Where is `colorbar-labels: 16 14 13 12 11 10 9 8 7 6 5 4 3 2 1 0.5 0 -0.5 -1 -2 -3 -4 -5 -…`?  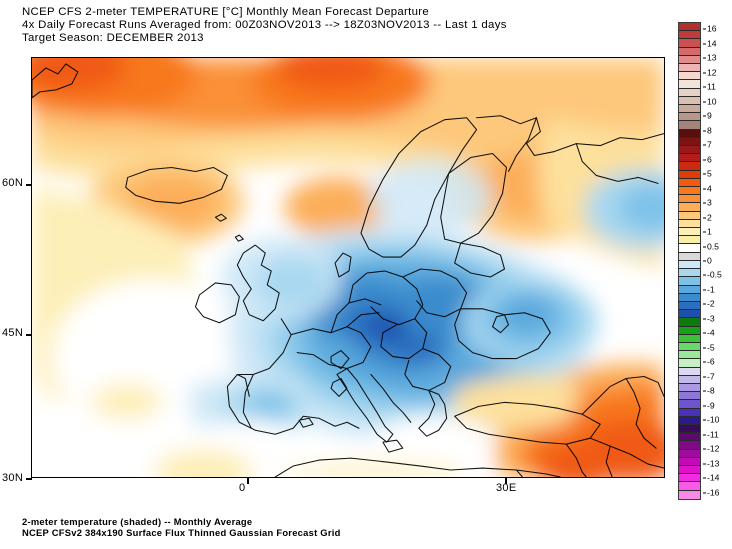
colorbar-labels: 16 14 13 12 11 10 9 8 7 6 5 4 3 2 1 0.5 0 -0.5 -1 -2 -3 -4 -5 -… is located at coordinates (717, 261).